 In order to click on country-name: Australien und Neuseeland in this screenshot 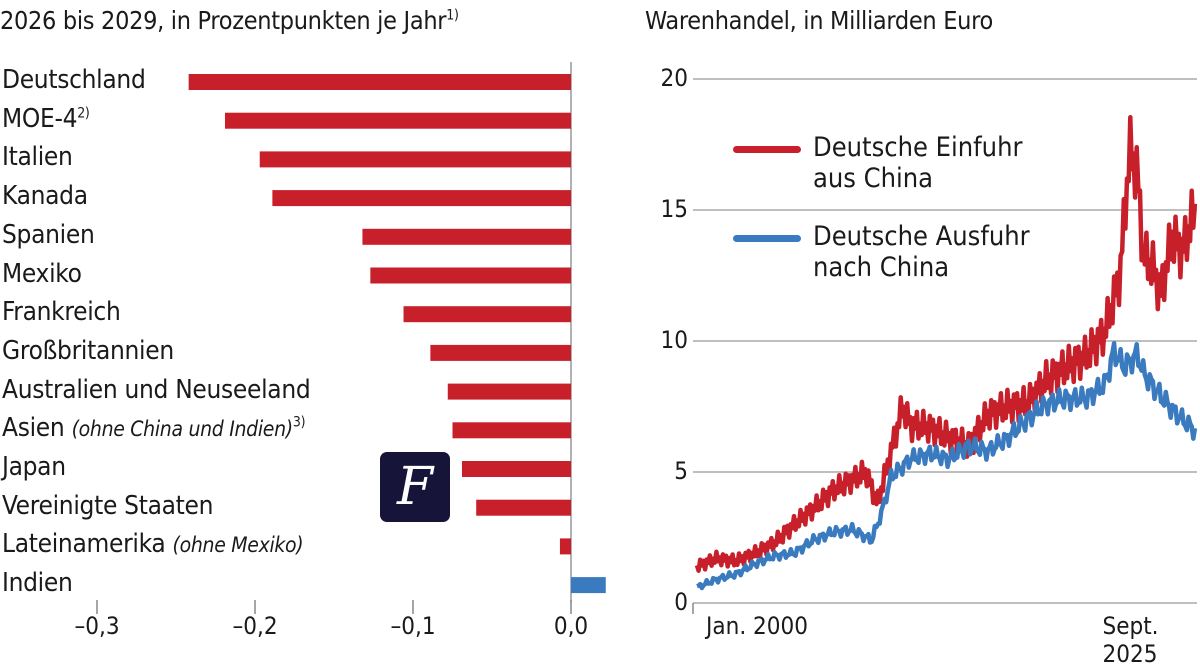, I will do `click(156, 389)`.